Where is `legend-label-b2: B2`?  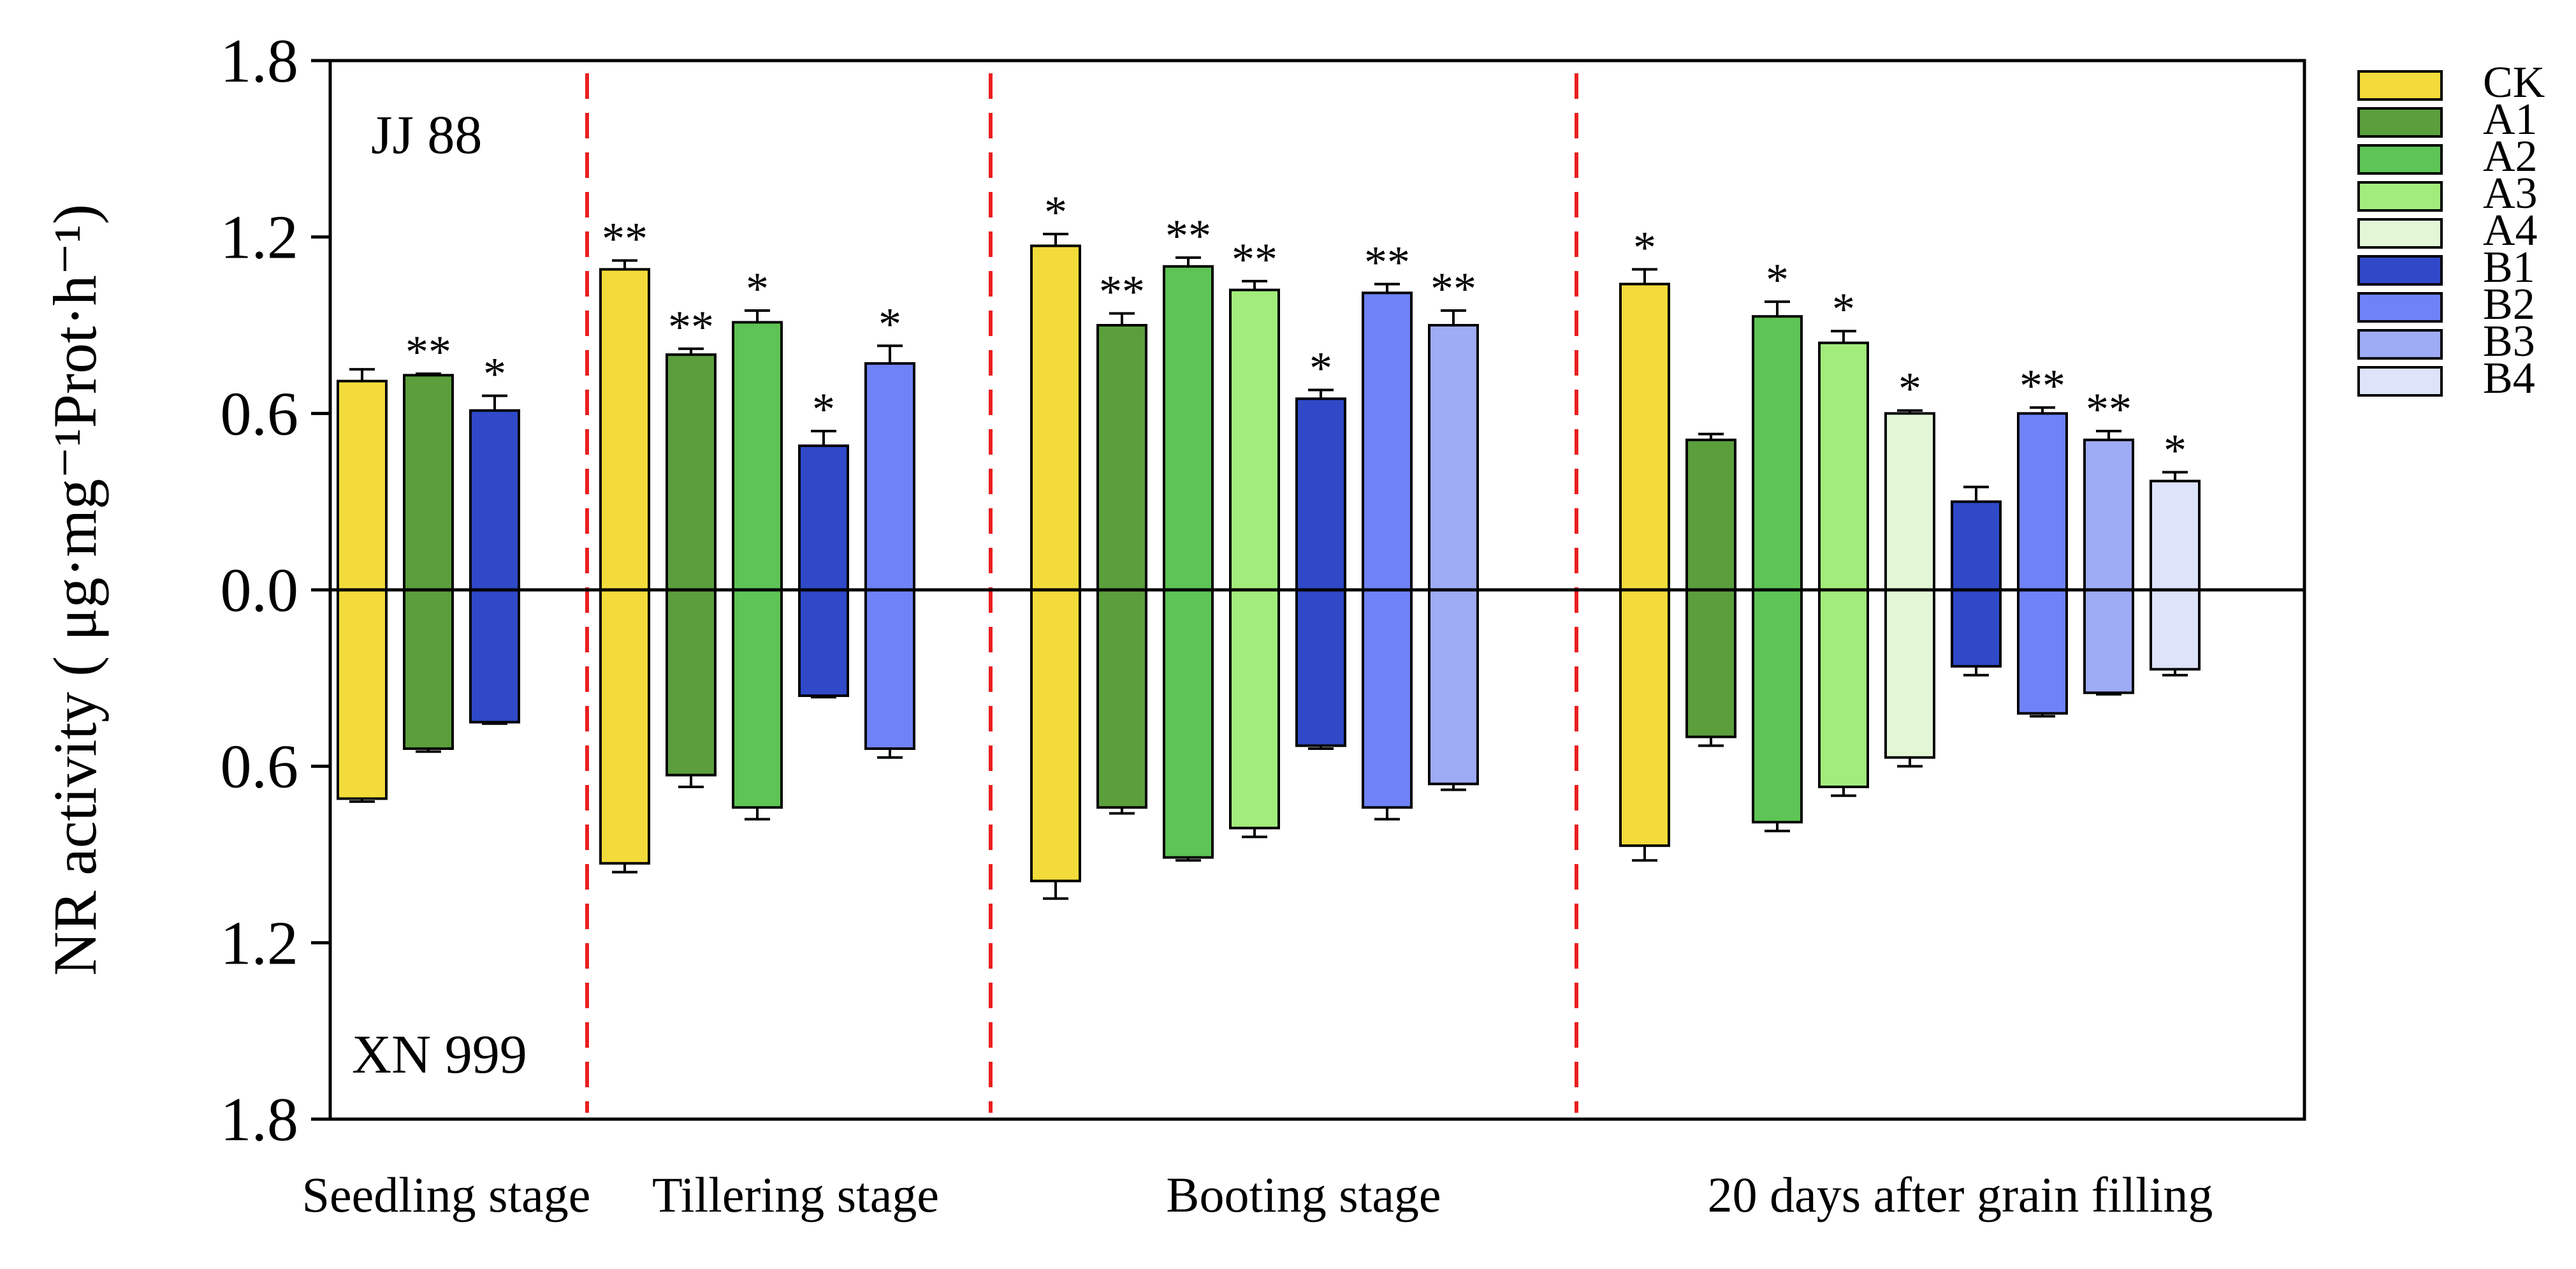 legend-label-b2: B2 is located at coordinates (2509, 304).